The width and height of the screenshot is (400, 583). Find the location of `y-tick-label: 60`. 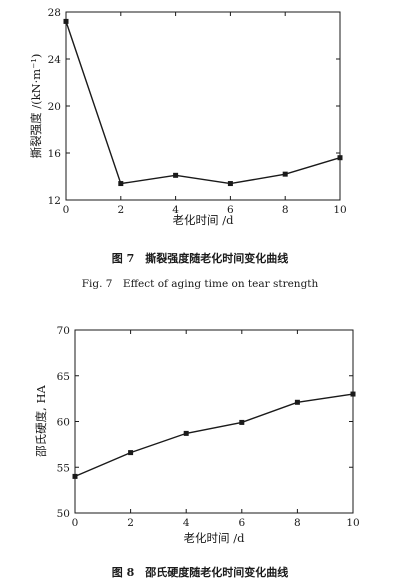

y-tick-label: 60 is located at coordinates (63, 423).